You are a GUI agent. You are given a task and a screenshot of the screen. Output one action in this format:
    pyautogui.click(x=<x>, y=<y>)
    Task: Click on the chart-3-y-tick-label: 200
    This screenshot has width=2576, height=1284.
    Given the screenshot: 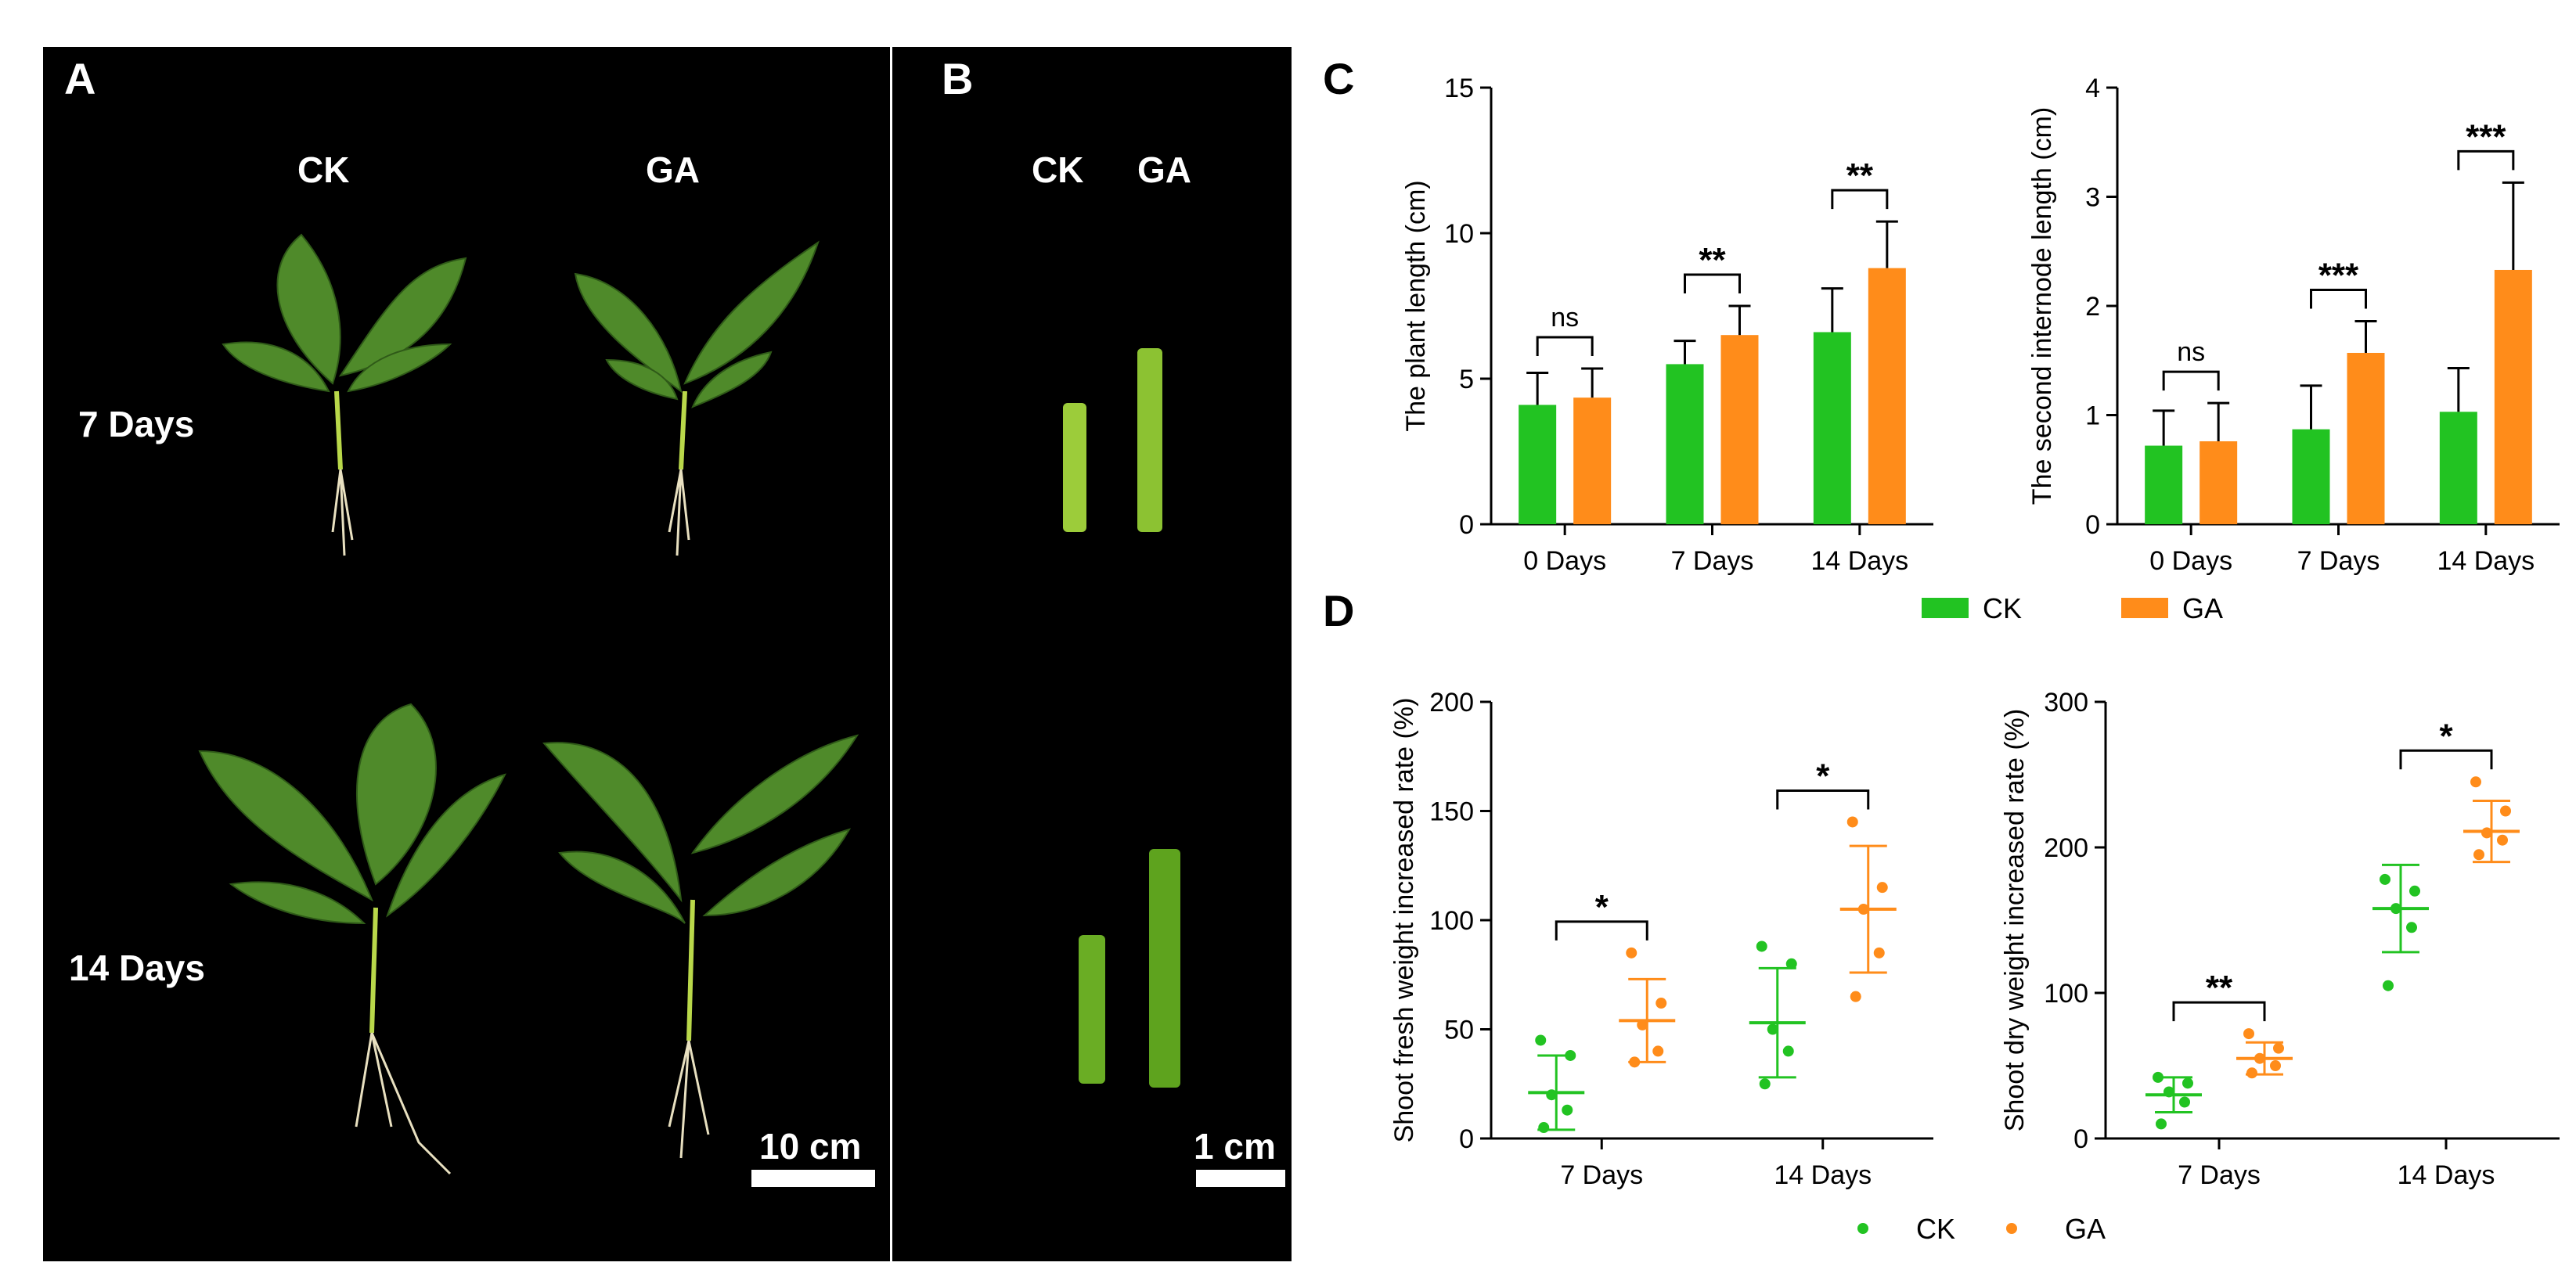 What is the action you would take?
    pyautogui.click(x=2066, y=848)
    